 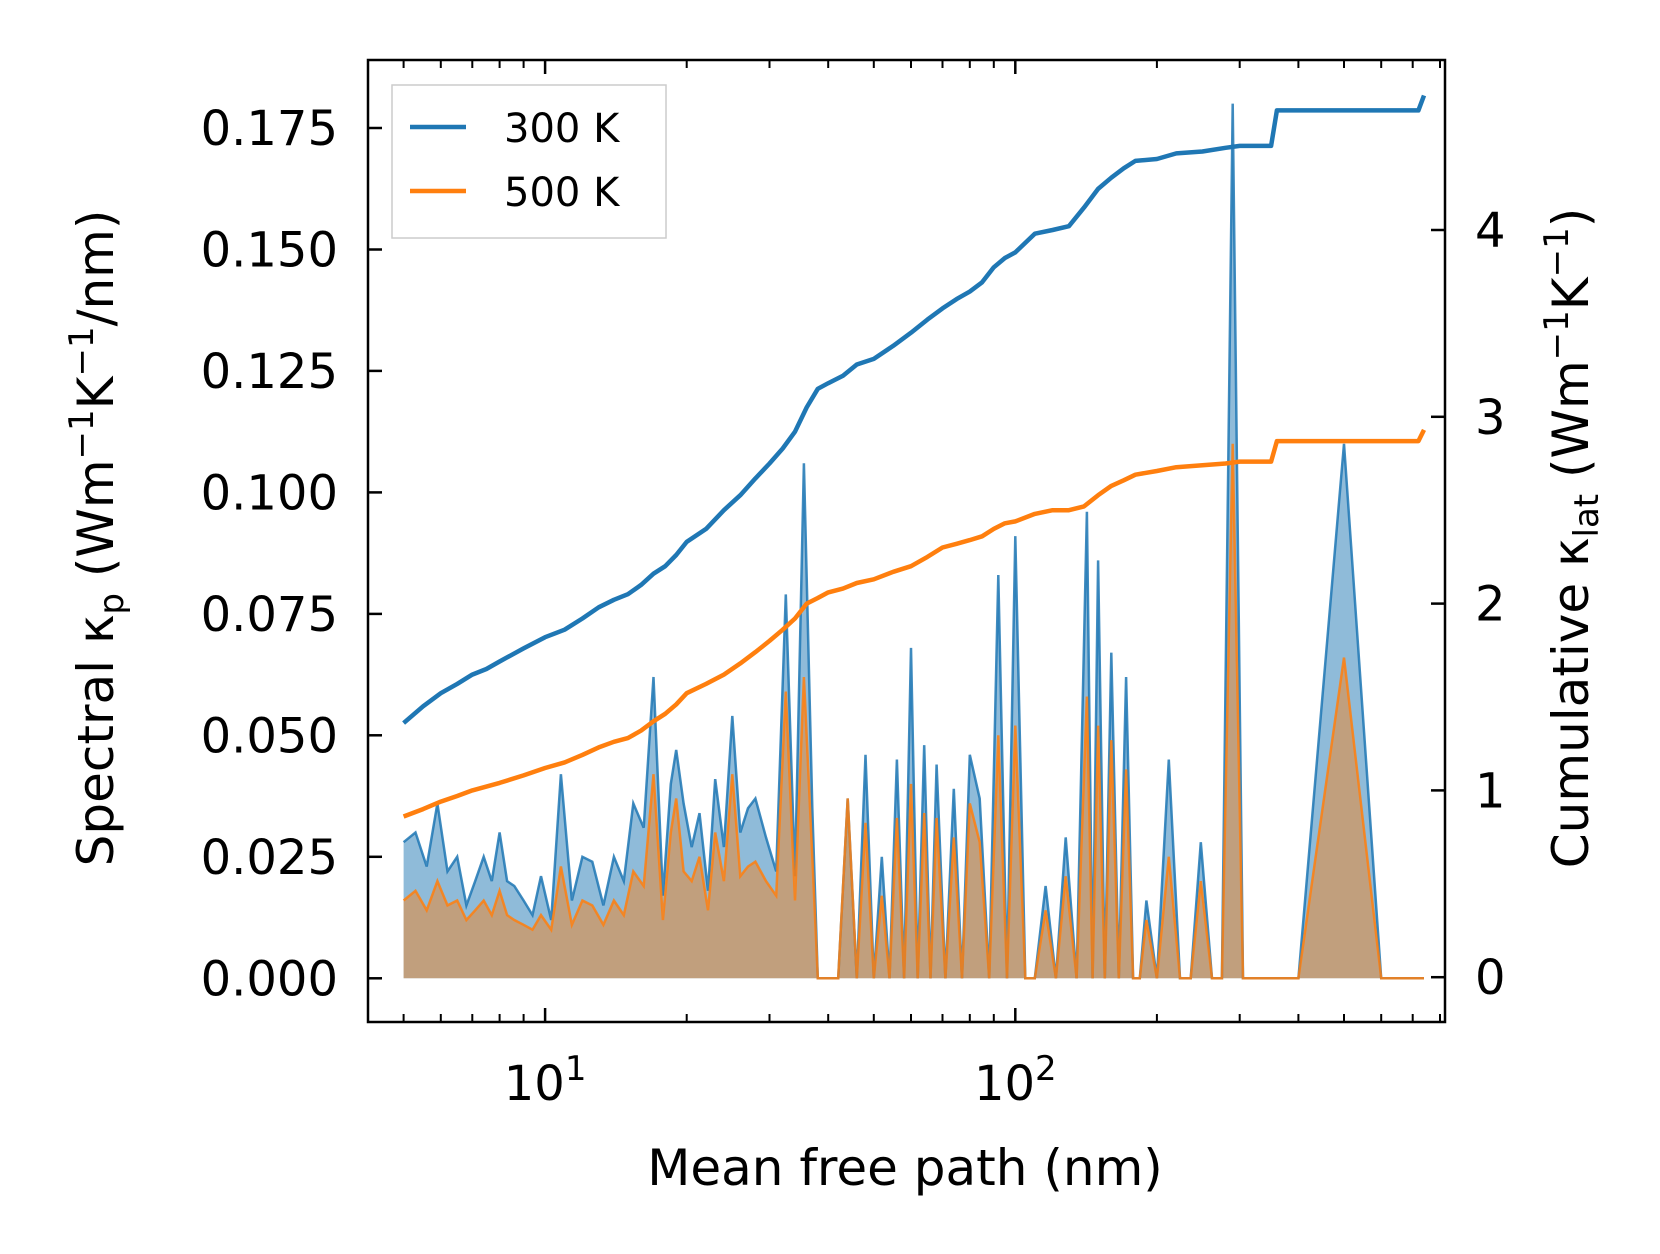 I want to click on y-right-axis-title: Cumulative κlat (Wm−1K−1), so click(x=1572, y=538).